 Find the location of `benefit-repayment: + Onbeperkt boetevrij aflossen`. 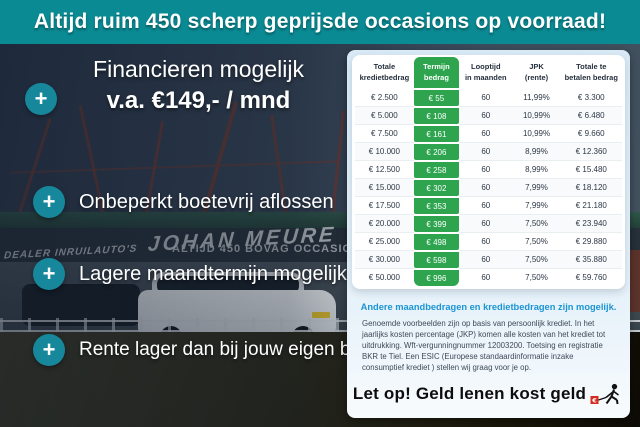

benefit-repayment: + Onbeperkt boetevrij aflossen is located at coordinates (183, 202).